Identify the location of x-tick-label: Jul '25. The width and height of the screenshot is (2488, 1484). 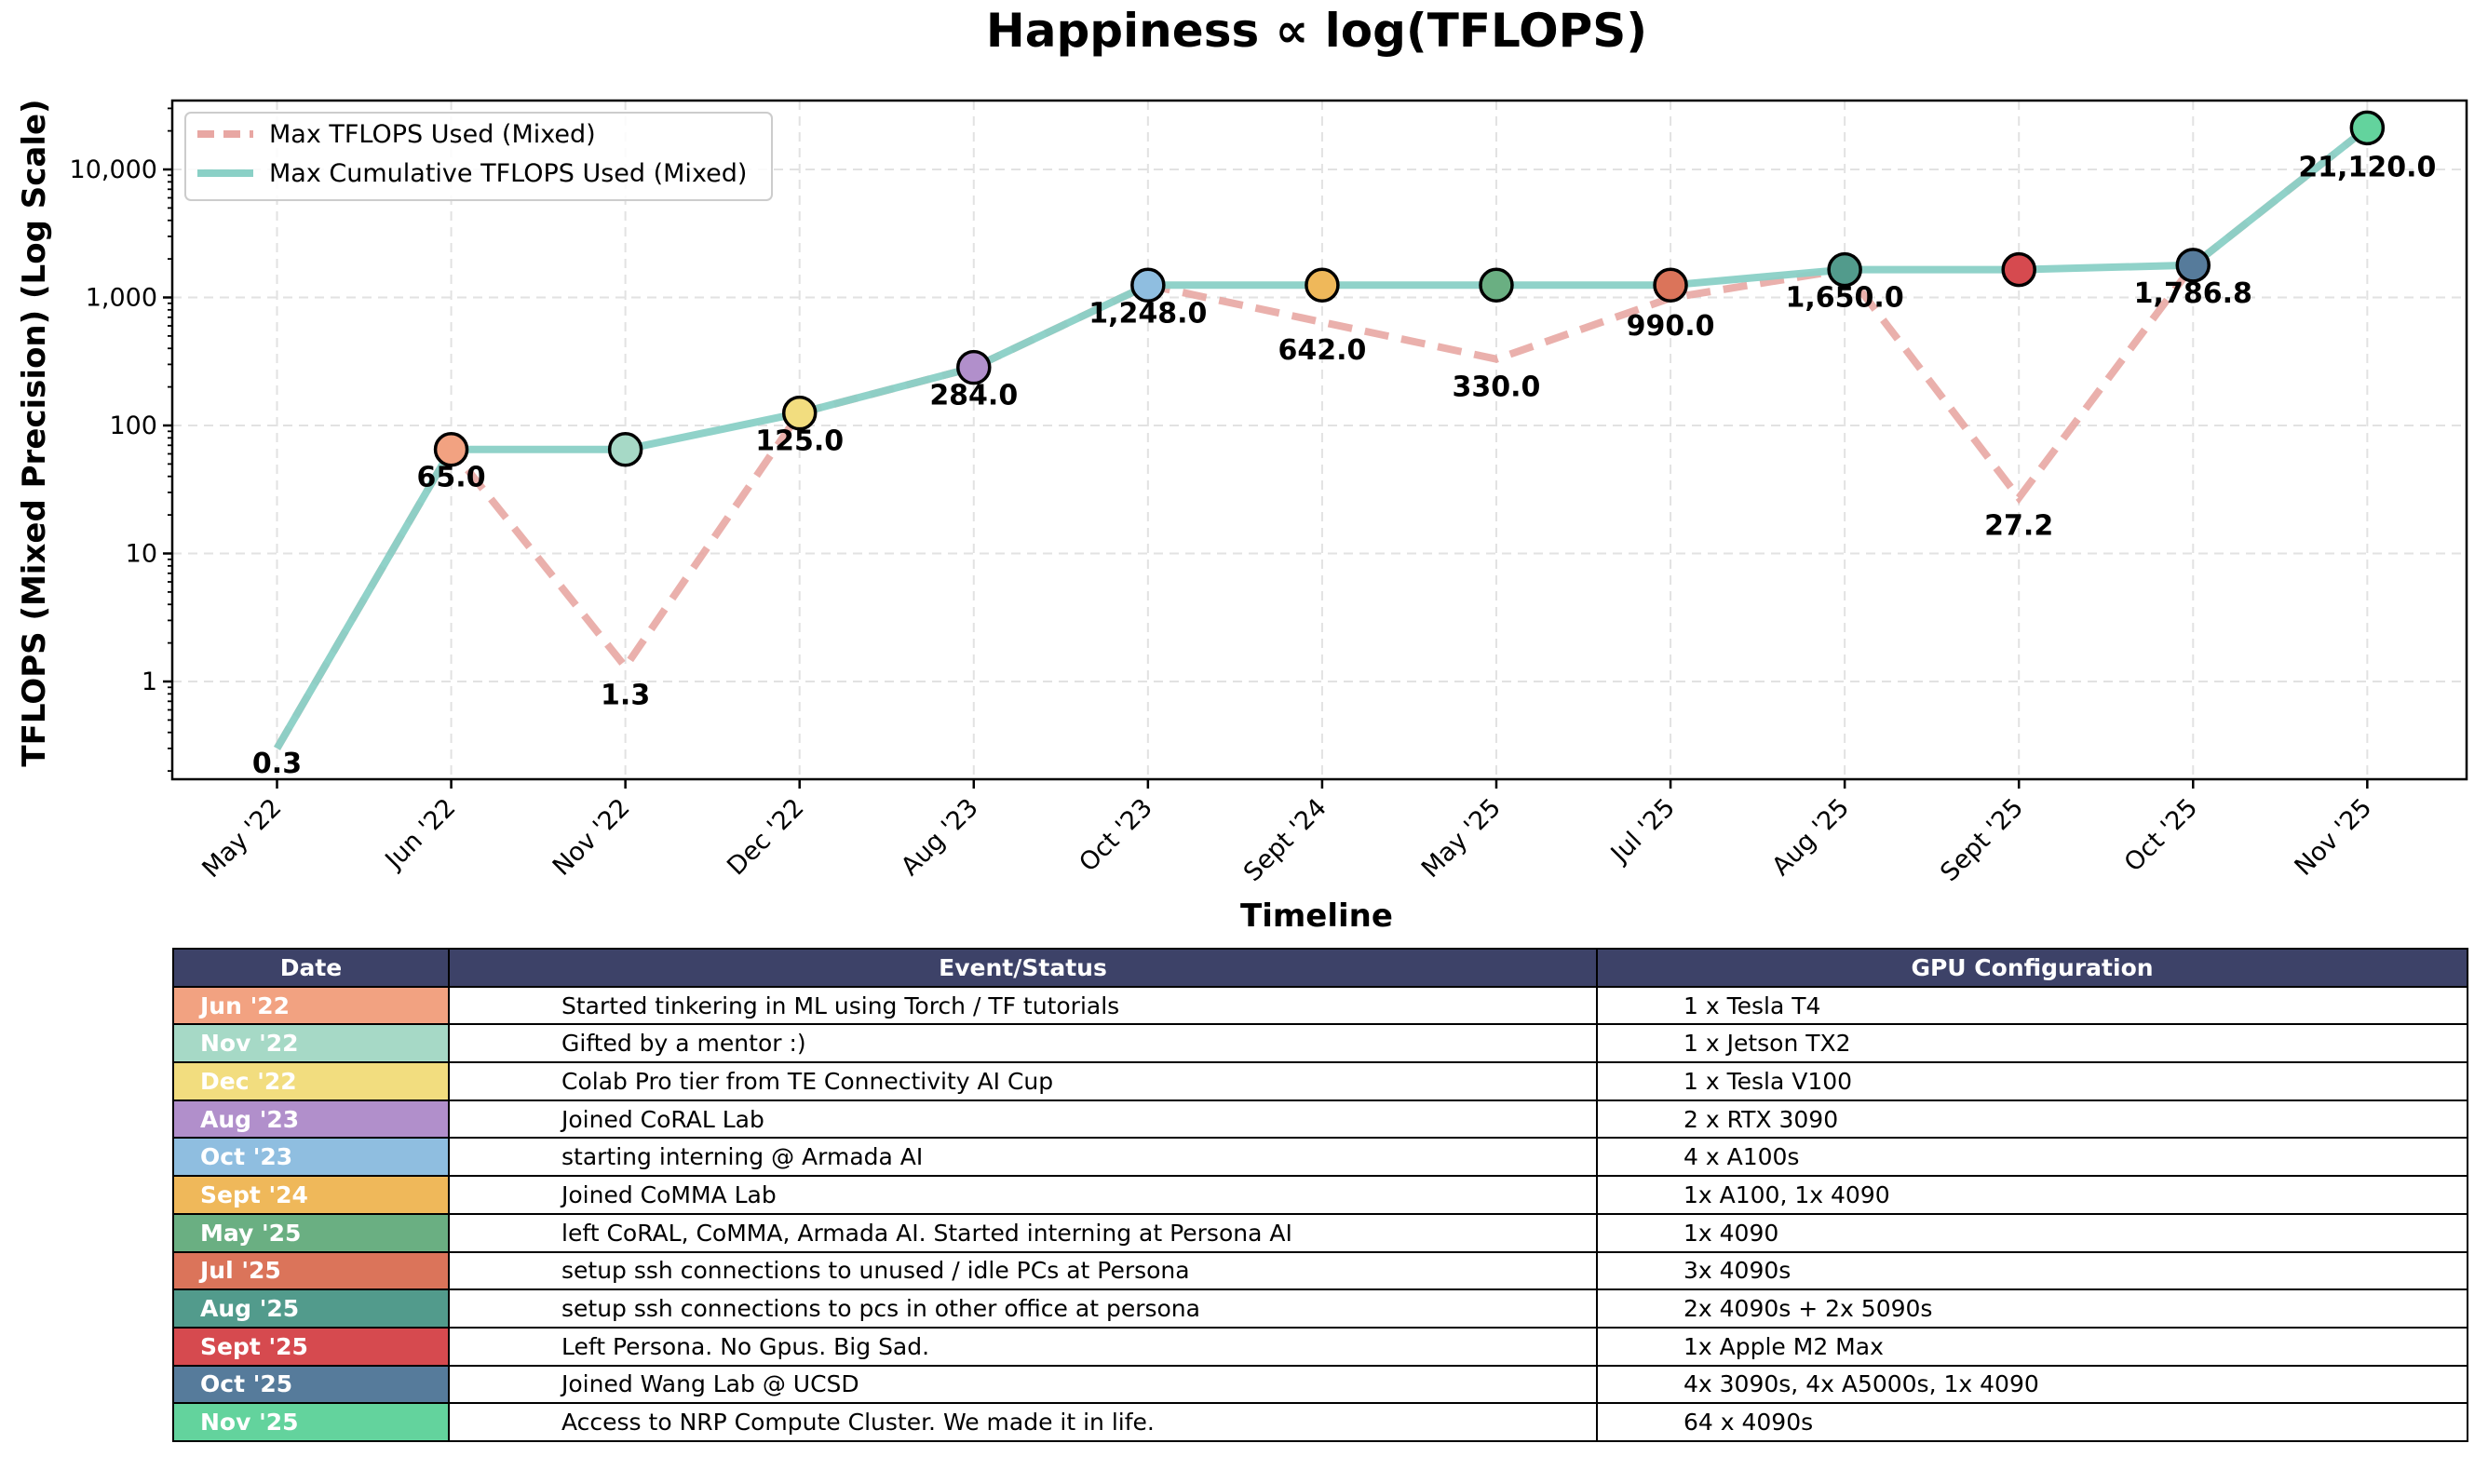
(1642, 831).